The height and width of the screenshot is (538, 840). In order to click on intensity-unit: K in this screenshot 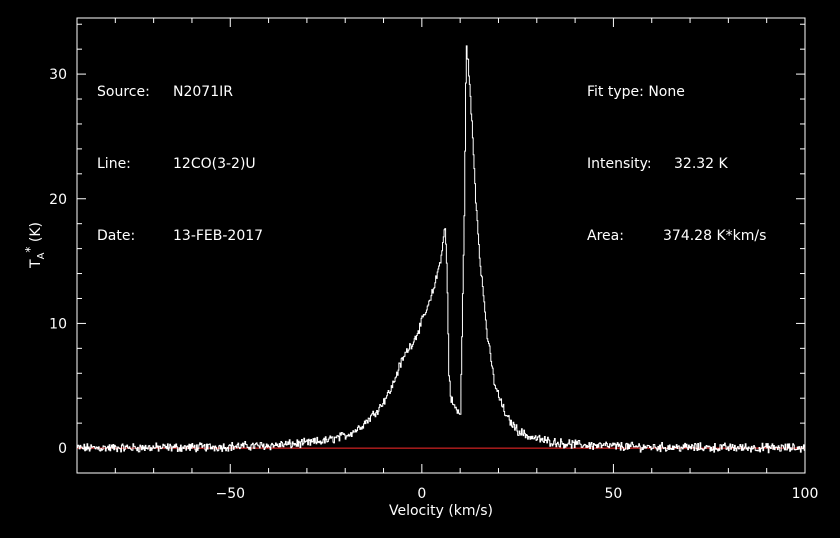, I will do `click(723, 164)`.